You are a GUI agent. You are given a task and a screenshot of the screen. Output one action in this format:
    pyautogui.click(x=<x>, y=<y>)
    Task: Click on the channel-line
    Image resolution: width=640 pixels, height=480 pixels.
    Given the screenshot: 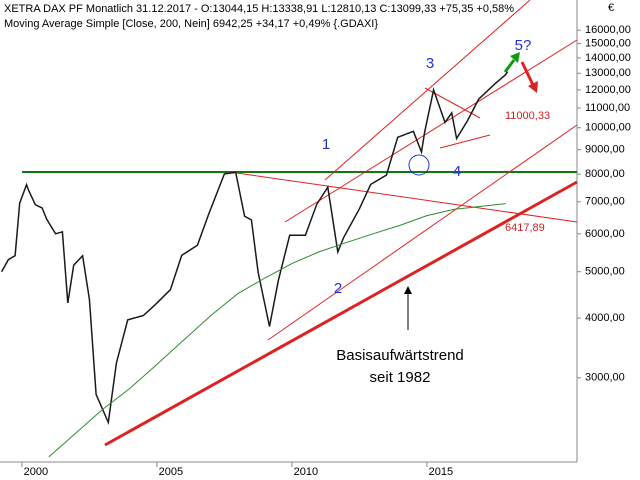 What is the action you would take?
    pyautogui.click(x=427, y=90)
    